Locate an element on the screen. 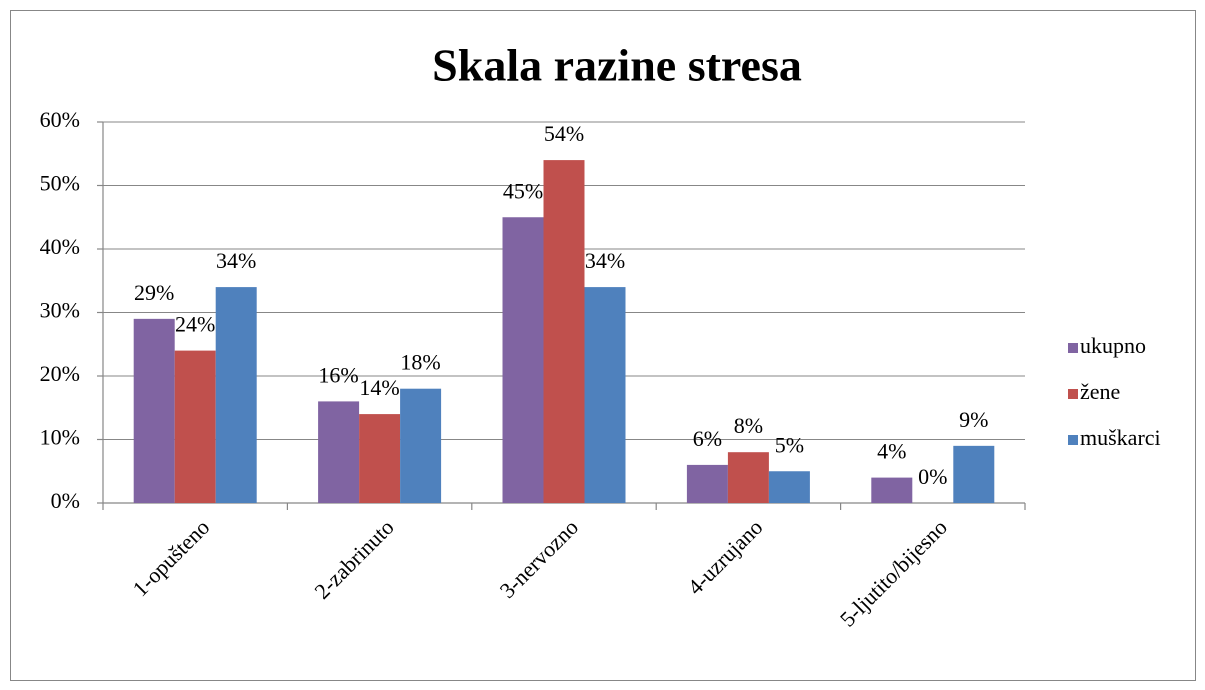  legend-label: žene is located at coordinates (1100, 391).